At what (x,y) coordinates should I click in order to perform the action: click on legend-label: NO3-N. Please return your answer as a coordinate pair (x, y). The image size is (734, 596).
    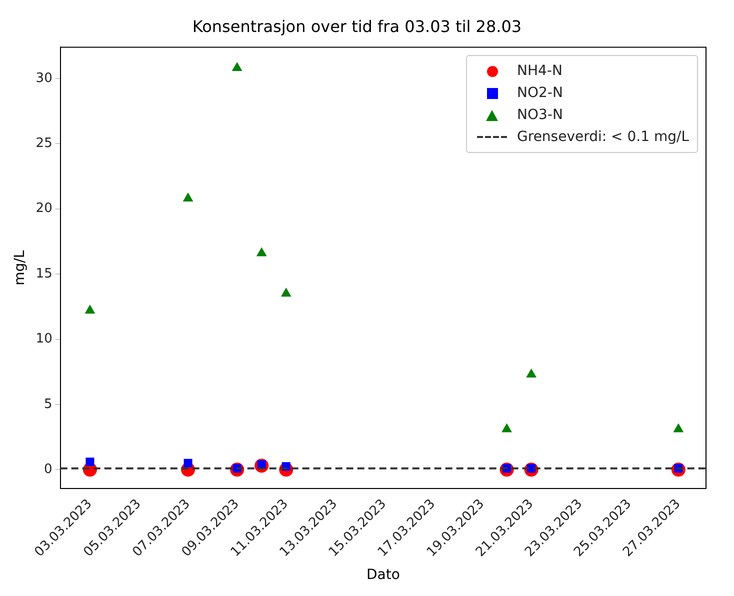
    Looking at the image, I should click on (540, 116).